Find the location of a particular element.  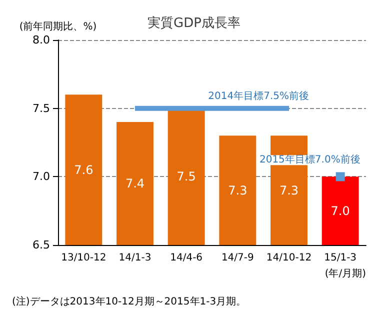

series-label: 2015年目標7.0%前後 is located at coordinates (309, 160).